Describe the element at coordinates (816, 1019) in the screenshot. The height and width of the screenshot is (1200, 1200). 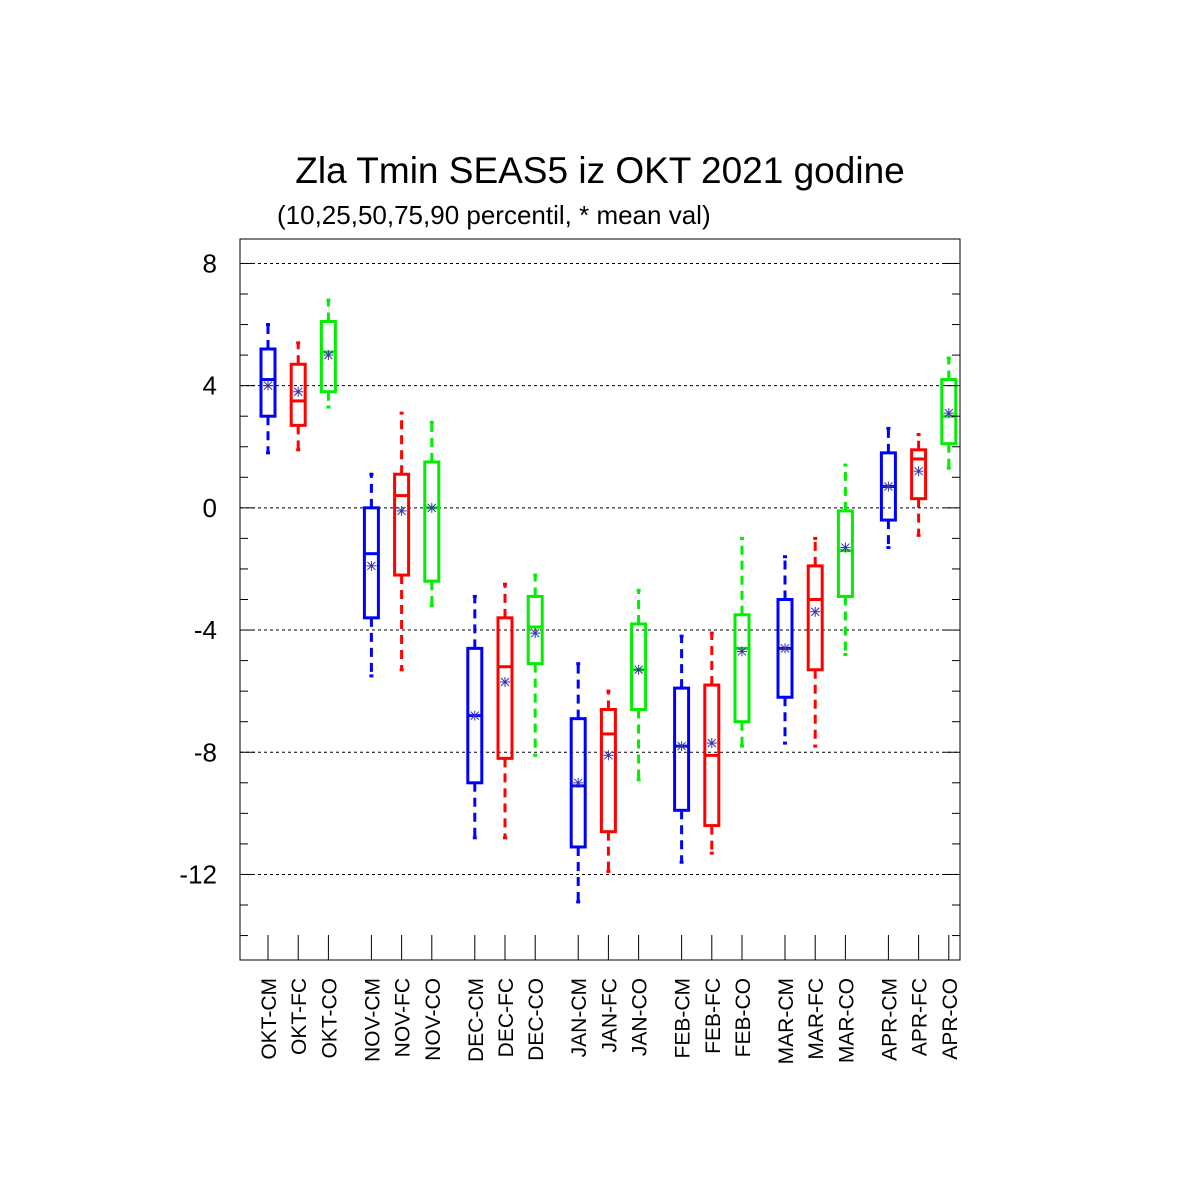
I see `x-tick-label: MAR-FC` at that location.